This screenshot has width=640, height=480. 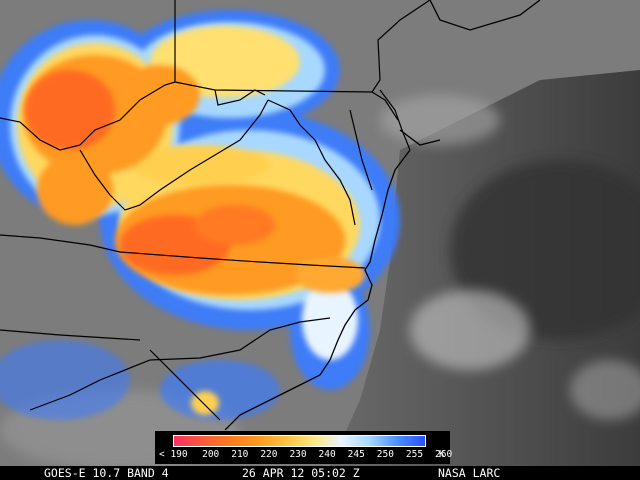 What do you see at coordinates (301, 473) in the screenshot?
I see `timestamp-label: 26 APR 12 05:02 Z` at bounding box center [301, 473].